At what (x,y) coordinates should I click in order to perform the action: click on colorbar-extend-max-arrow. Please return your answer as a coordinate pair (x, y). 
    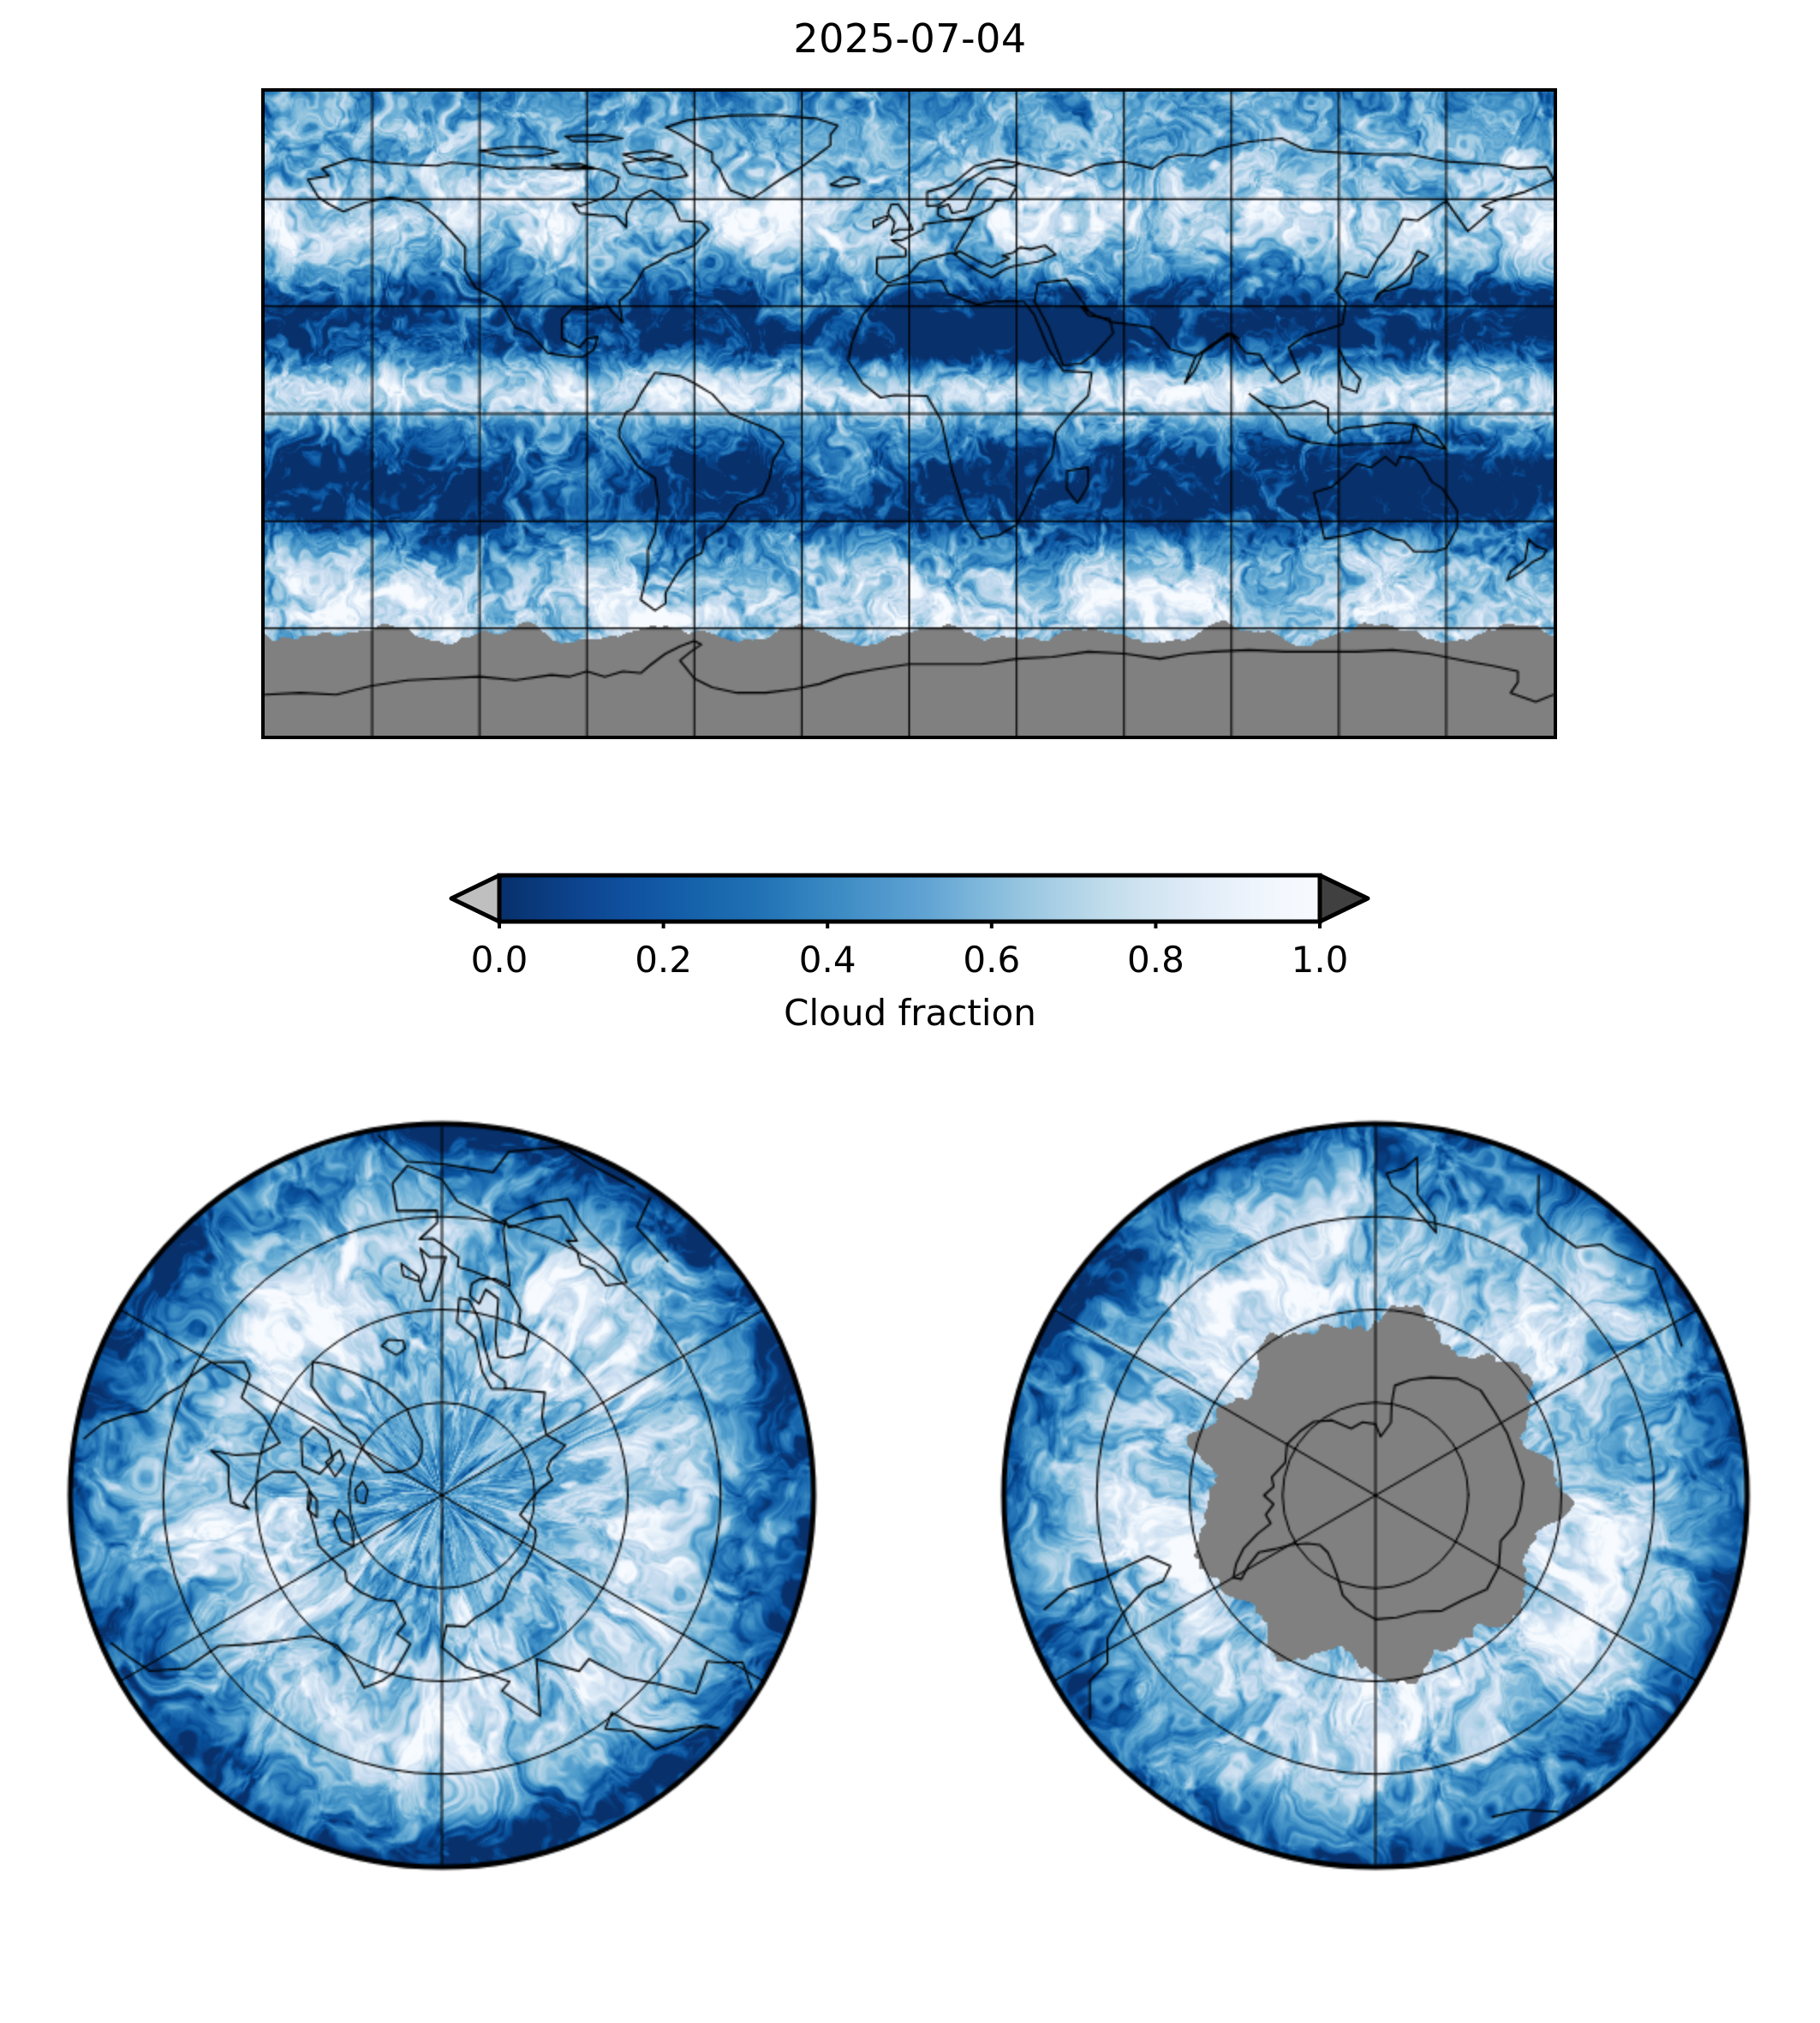
    Looking at the image, I should click on (1343, 898).